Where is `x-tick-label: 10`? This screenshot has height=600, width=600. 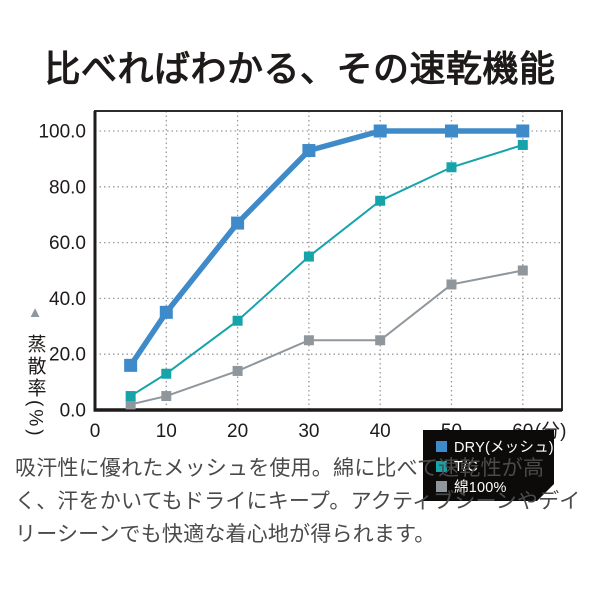 x-tick-label: 10 is located at coordinates (166, 431).